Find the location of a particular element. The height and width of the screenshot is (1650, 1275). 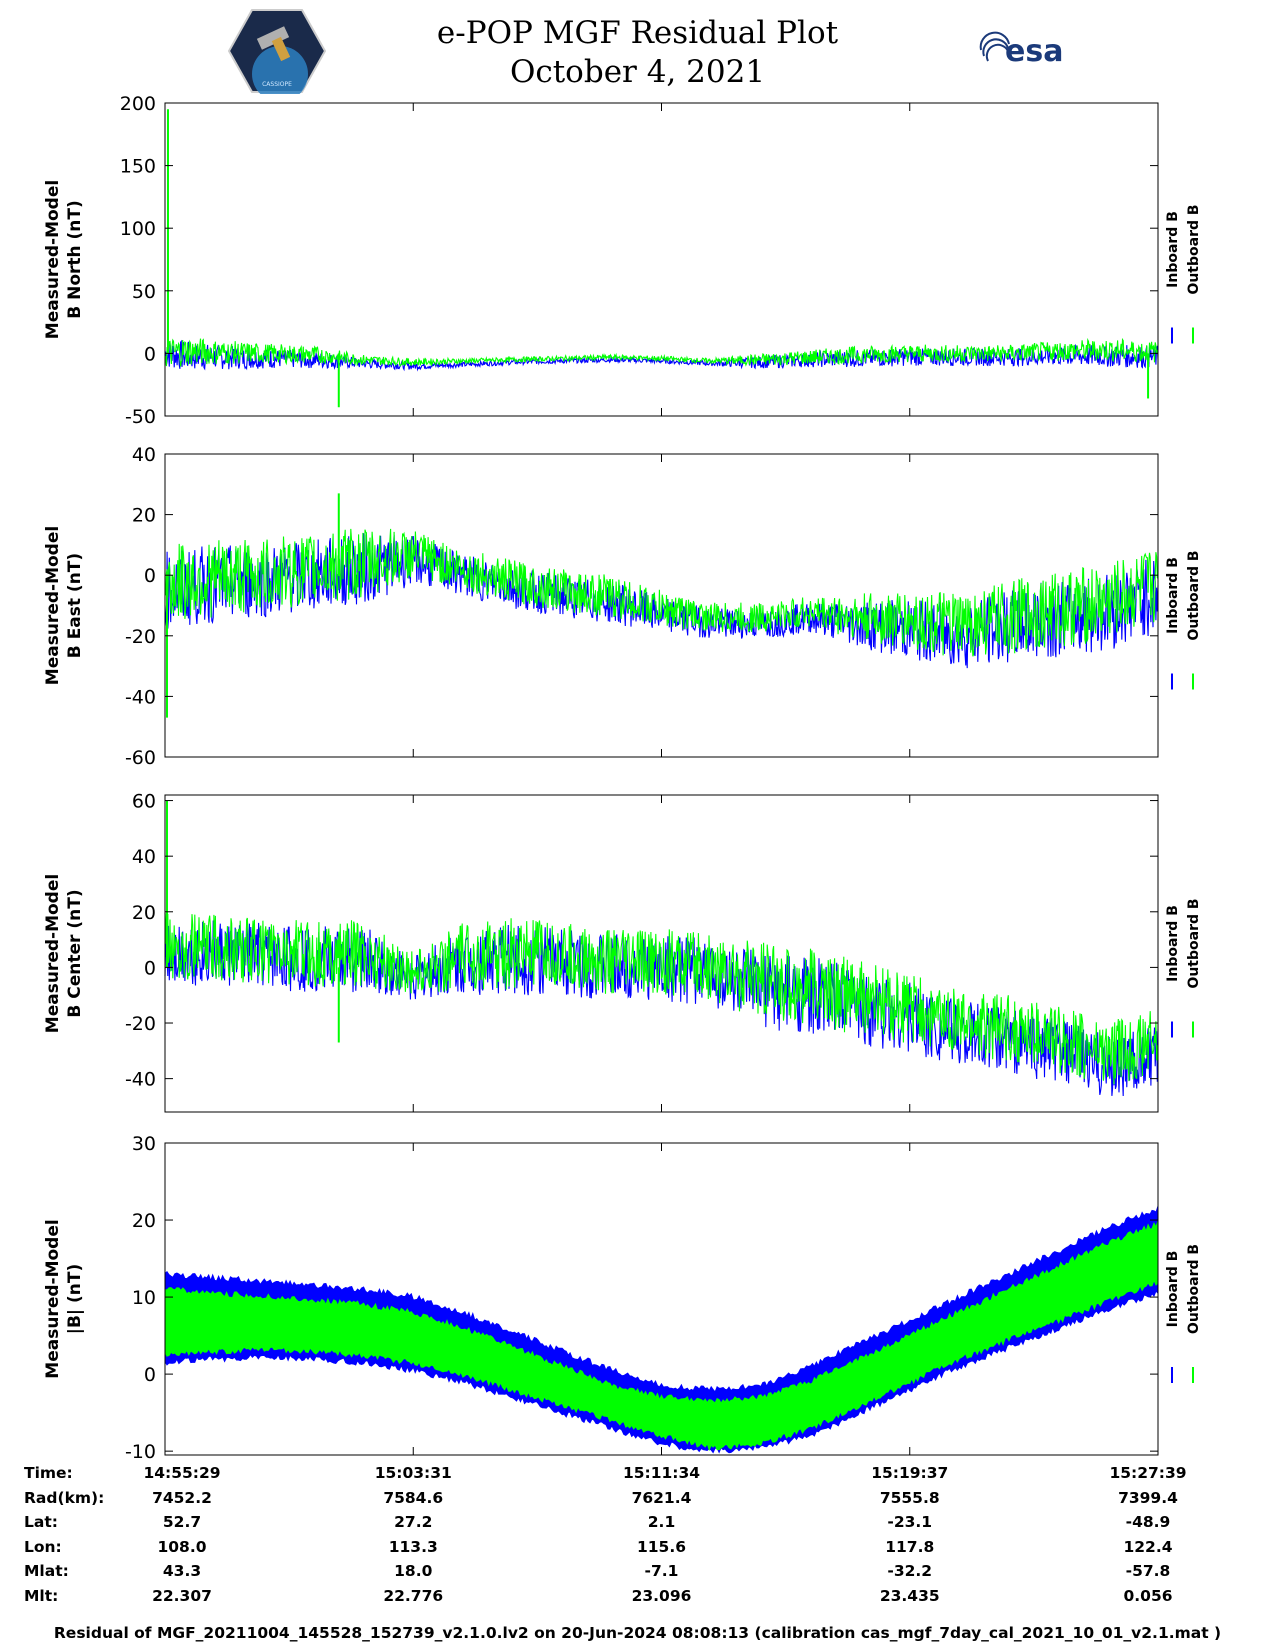

y-axis-label: Measured-Model B East (nT) is located at coordinates (64, 605).